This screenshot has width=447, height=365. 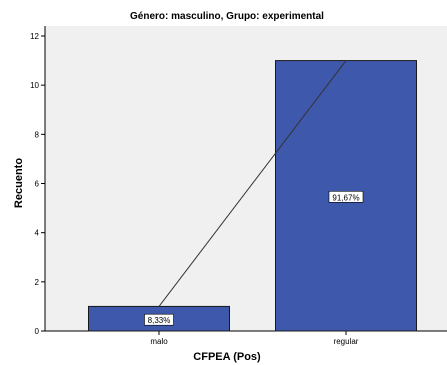 What do you see at coordinates (159, 341) in the screenshot?
I see `x-tick-label: malo` at bounding box center [159, 341].